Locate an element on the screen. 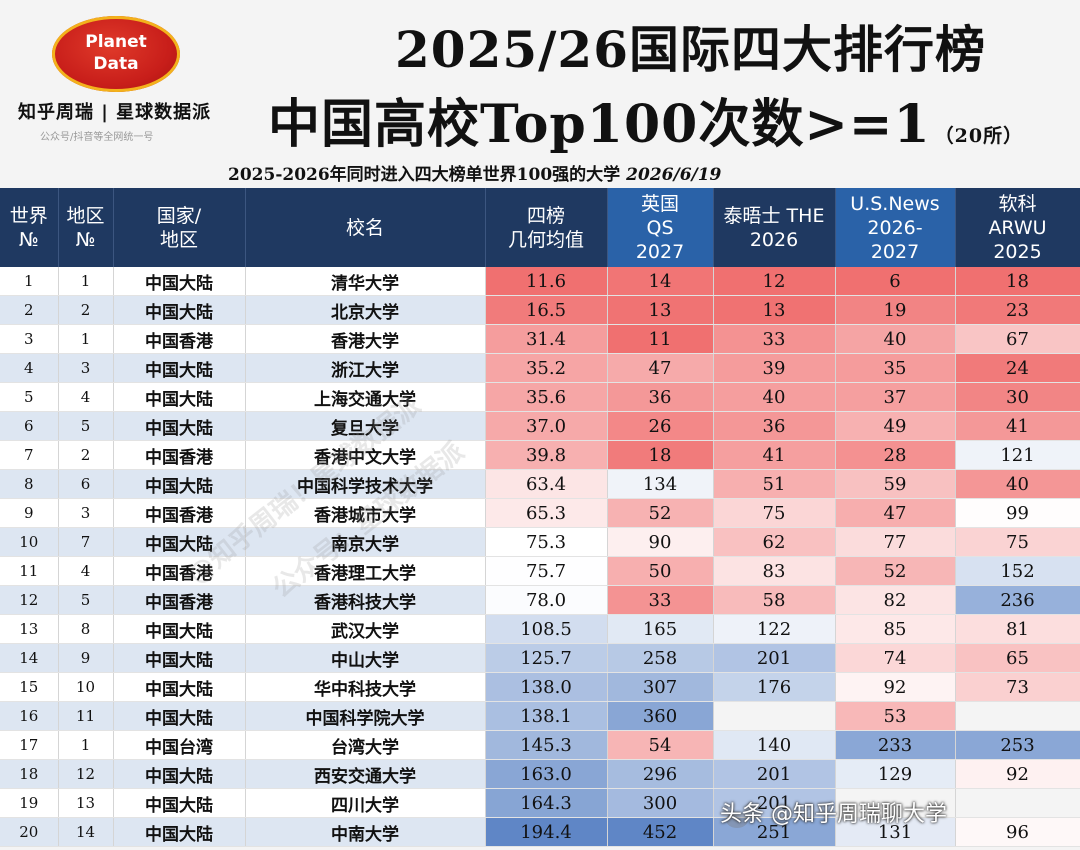 Image resolution: width=1080 pixels, height=850 pixels. table-row: 7 2 中国香港 香港中文大学 39.8 18 41 28 121 is located at coordinates (540, 455).